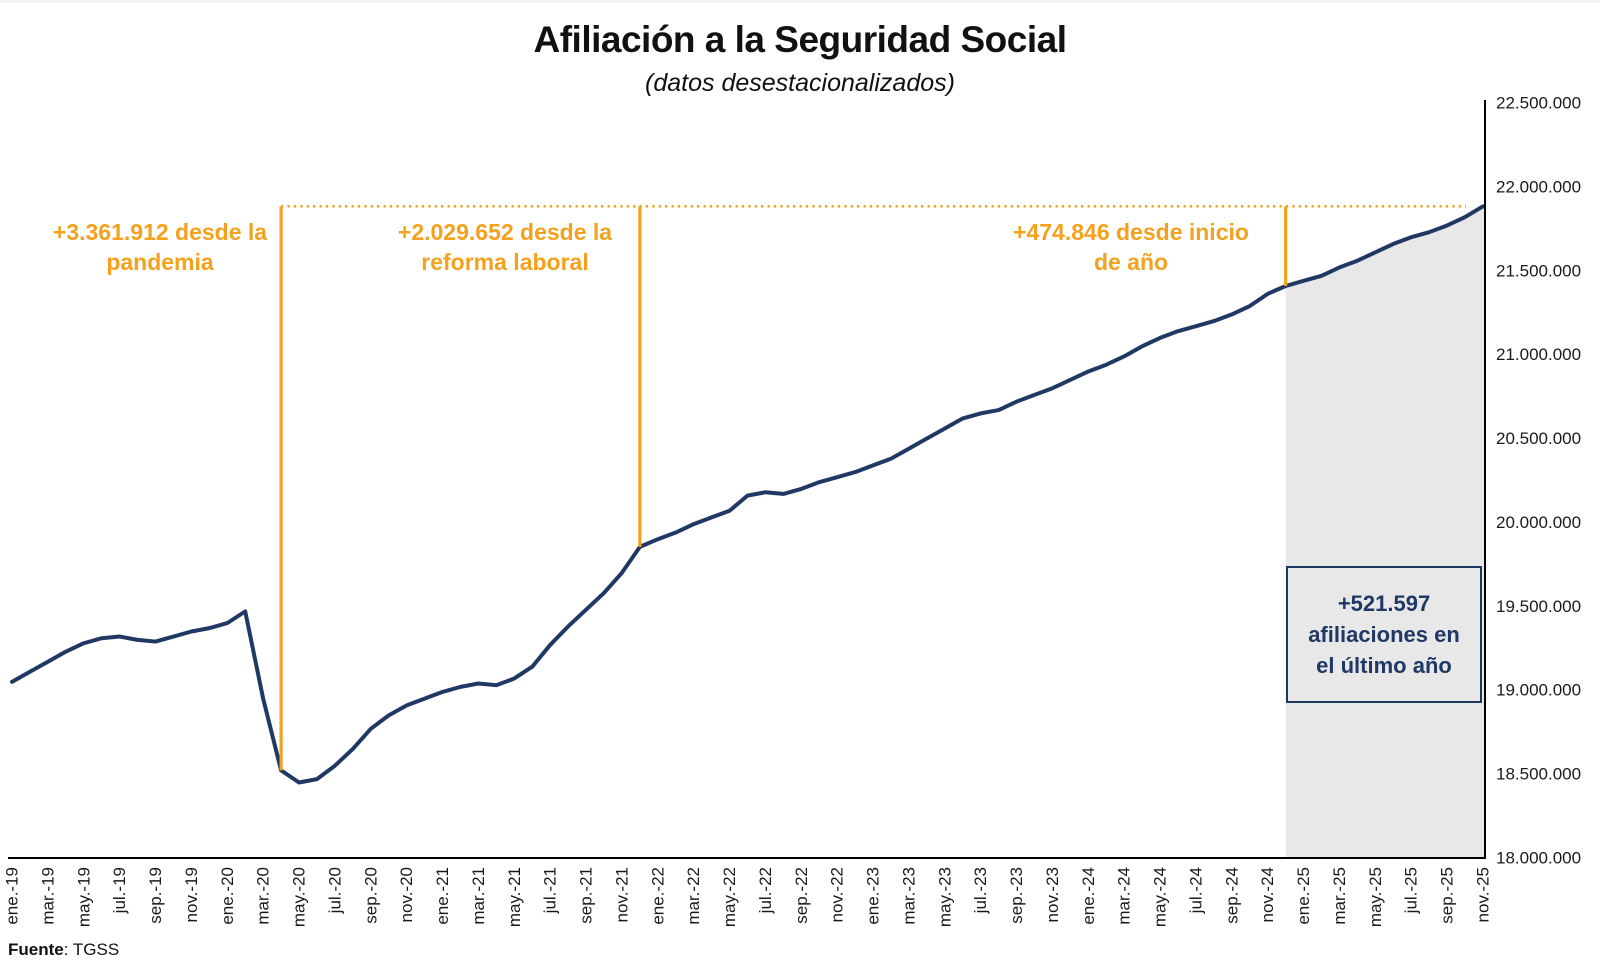 This screenshot has width=1600, height=975. I want to click on x-tick-label: sep.-23, so click(1016, 895).